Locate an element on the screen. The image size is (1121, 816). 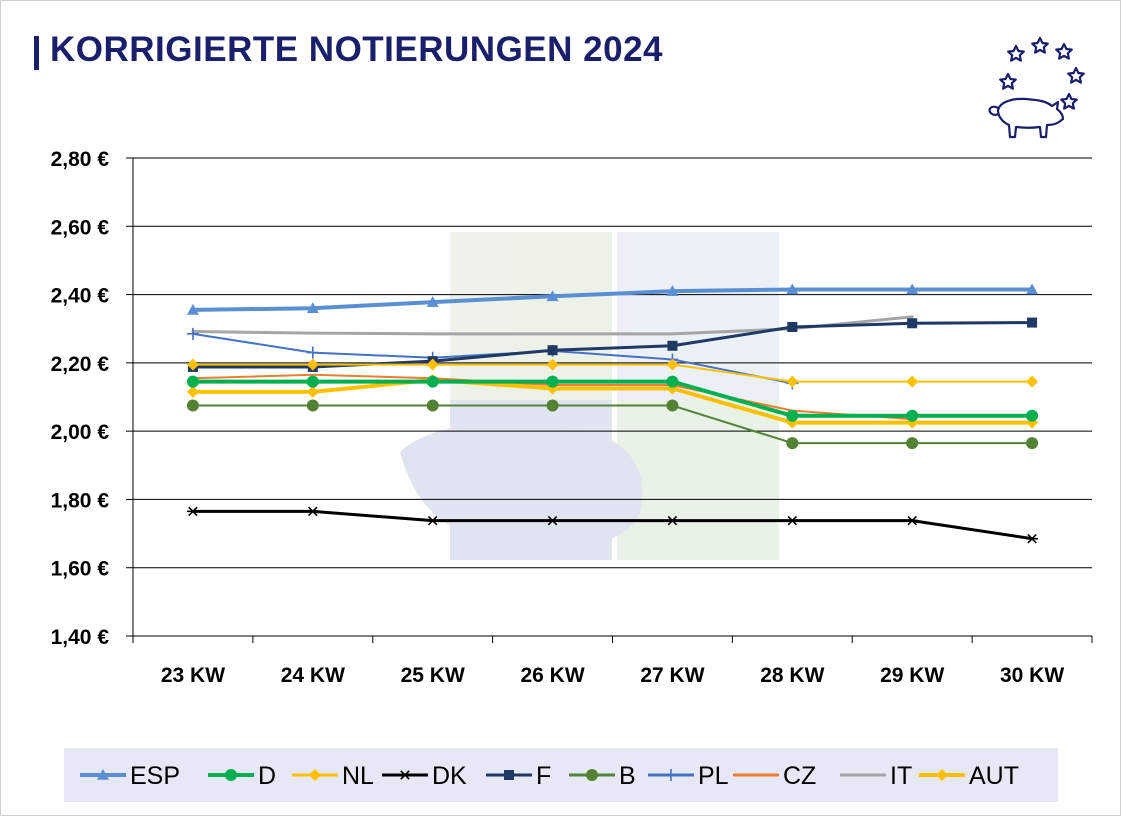
legend-entry-pl: PL is located at coordinates (688, 776).